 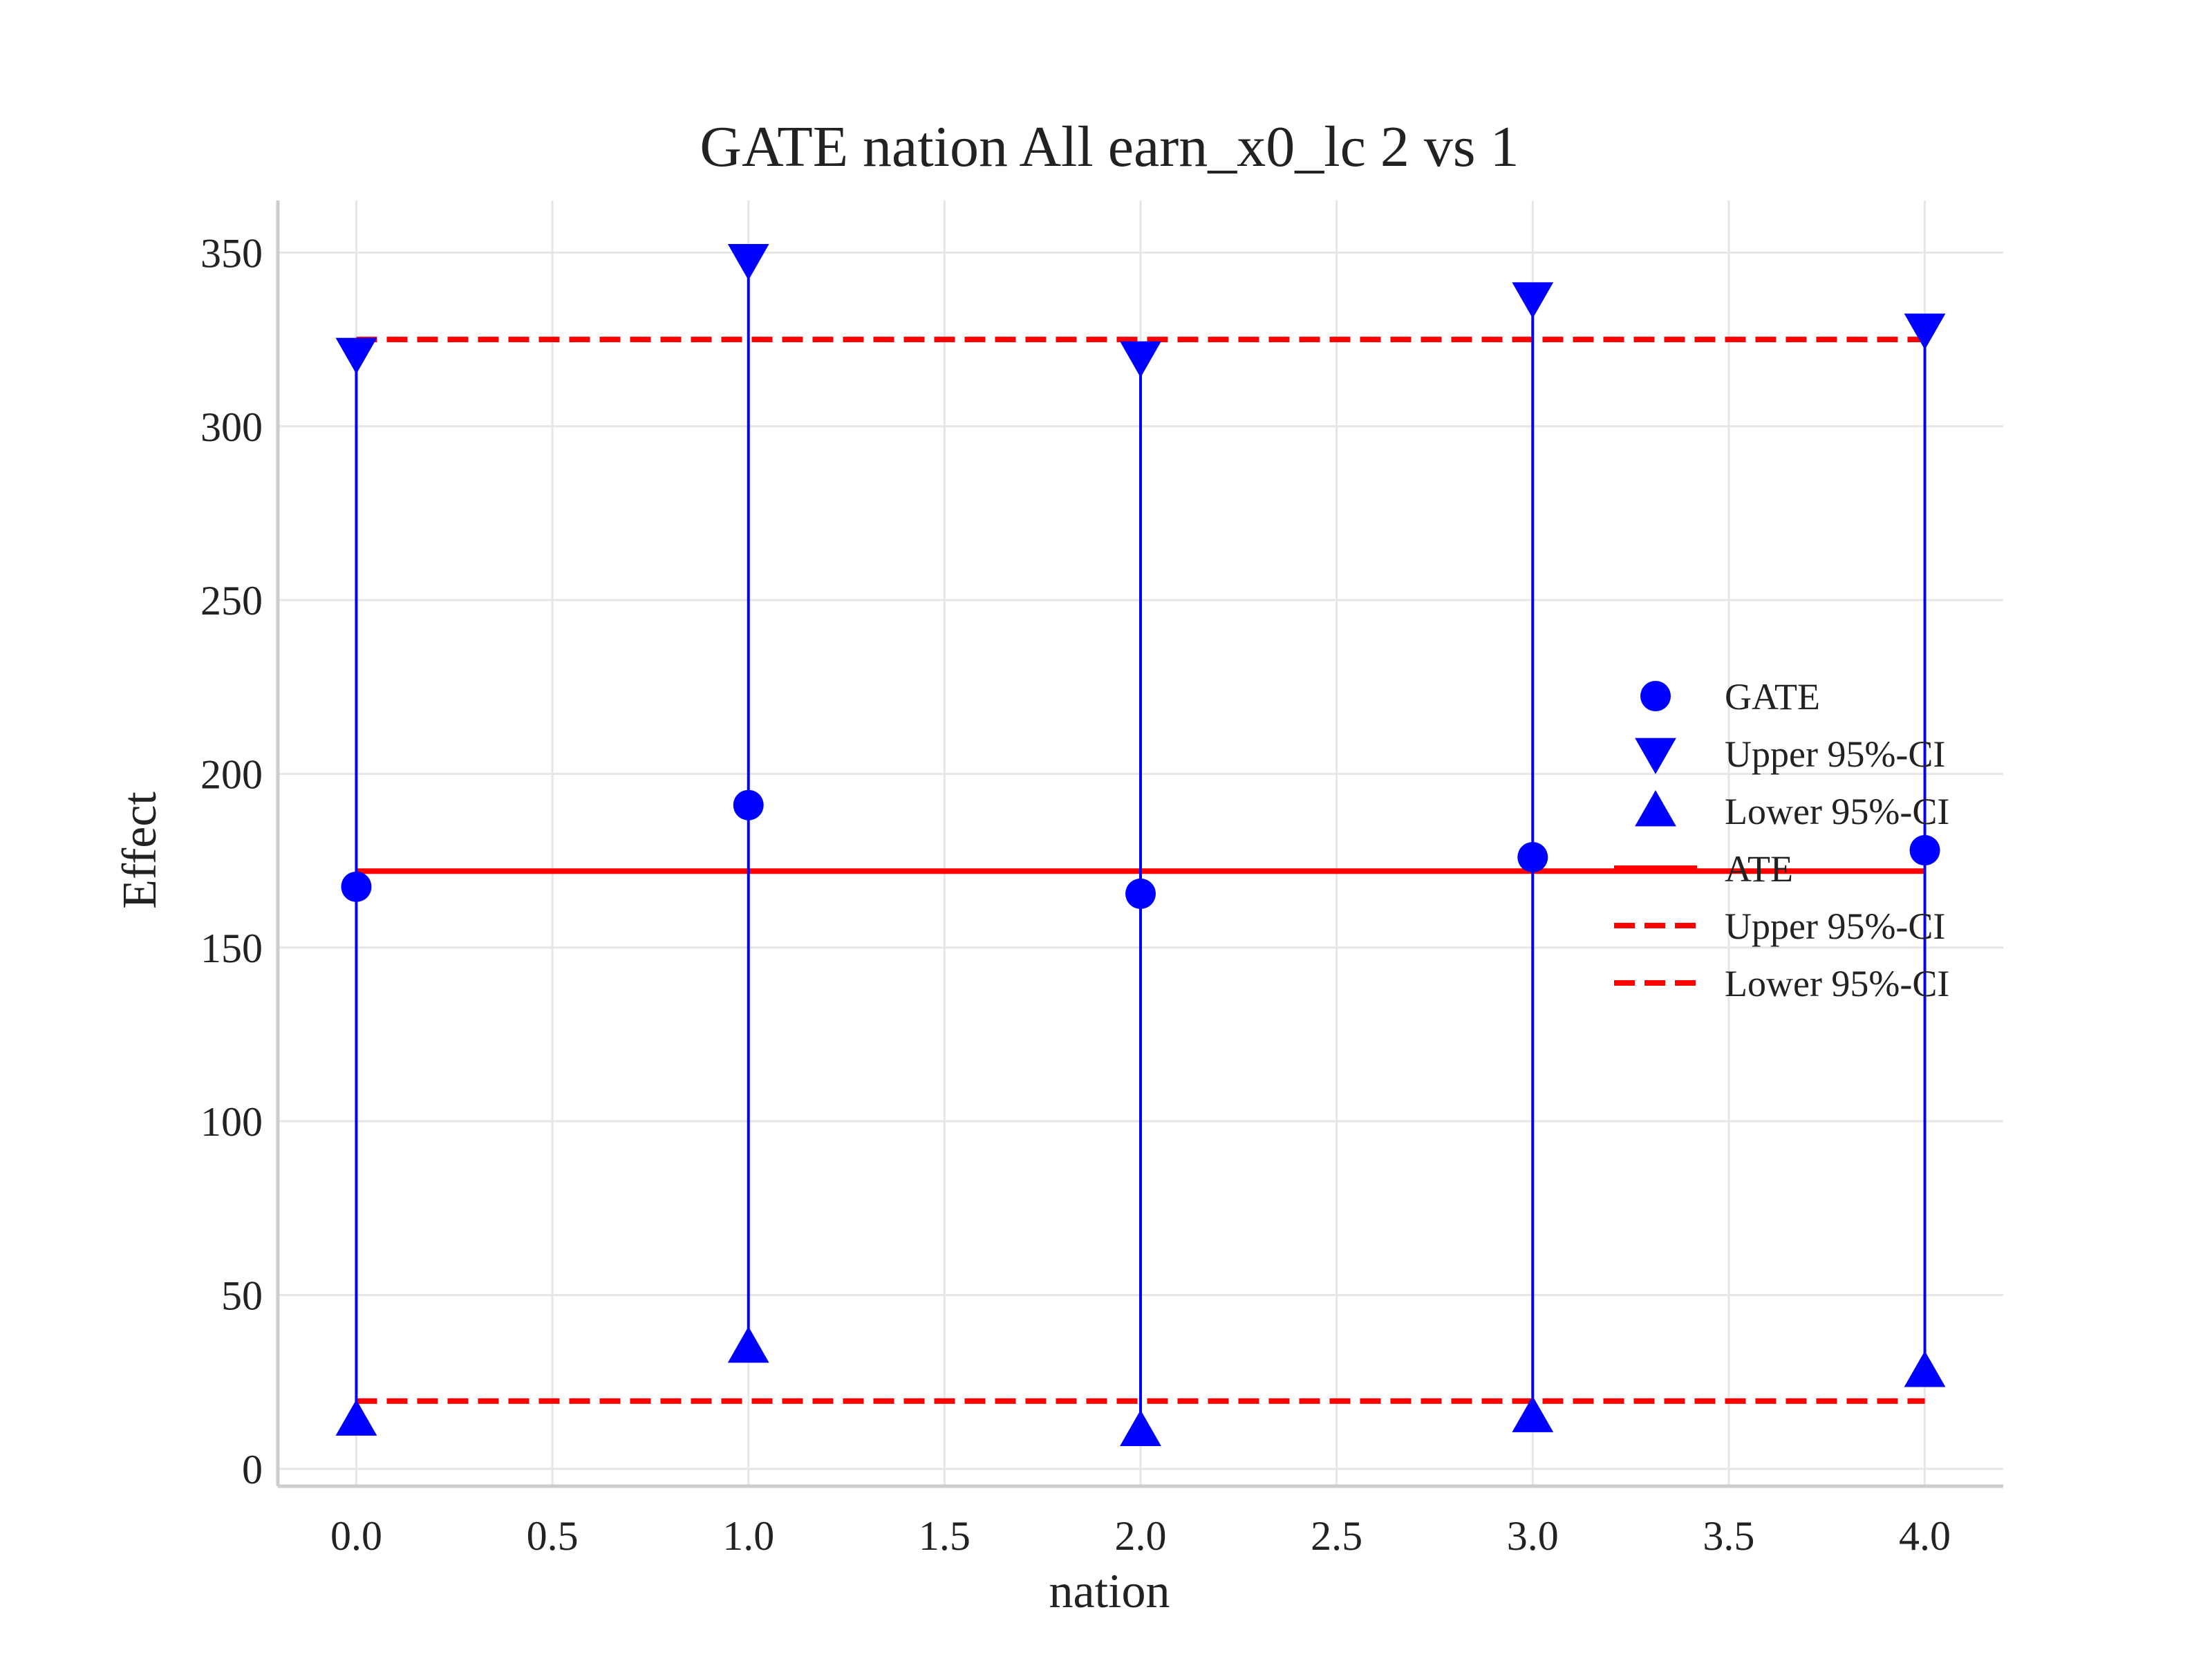 What do you see at coordinates (1837, 983) in the screenshot?
I see `legend-label-5: Lower 95%-CI` at bounding box center [1837, 983].